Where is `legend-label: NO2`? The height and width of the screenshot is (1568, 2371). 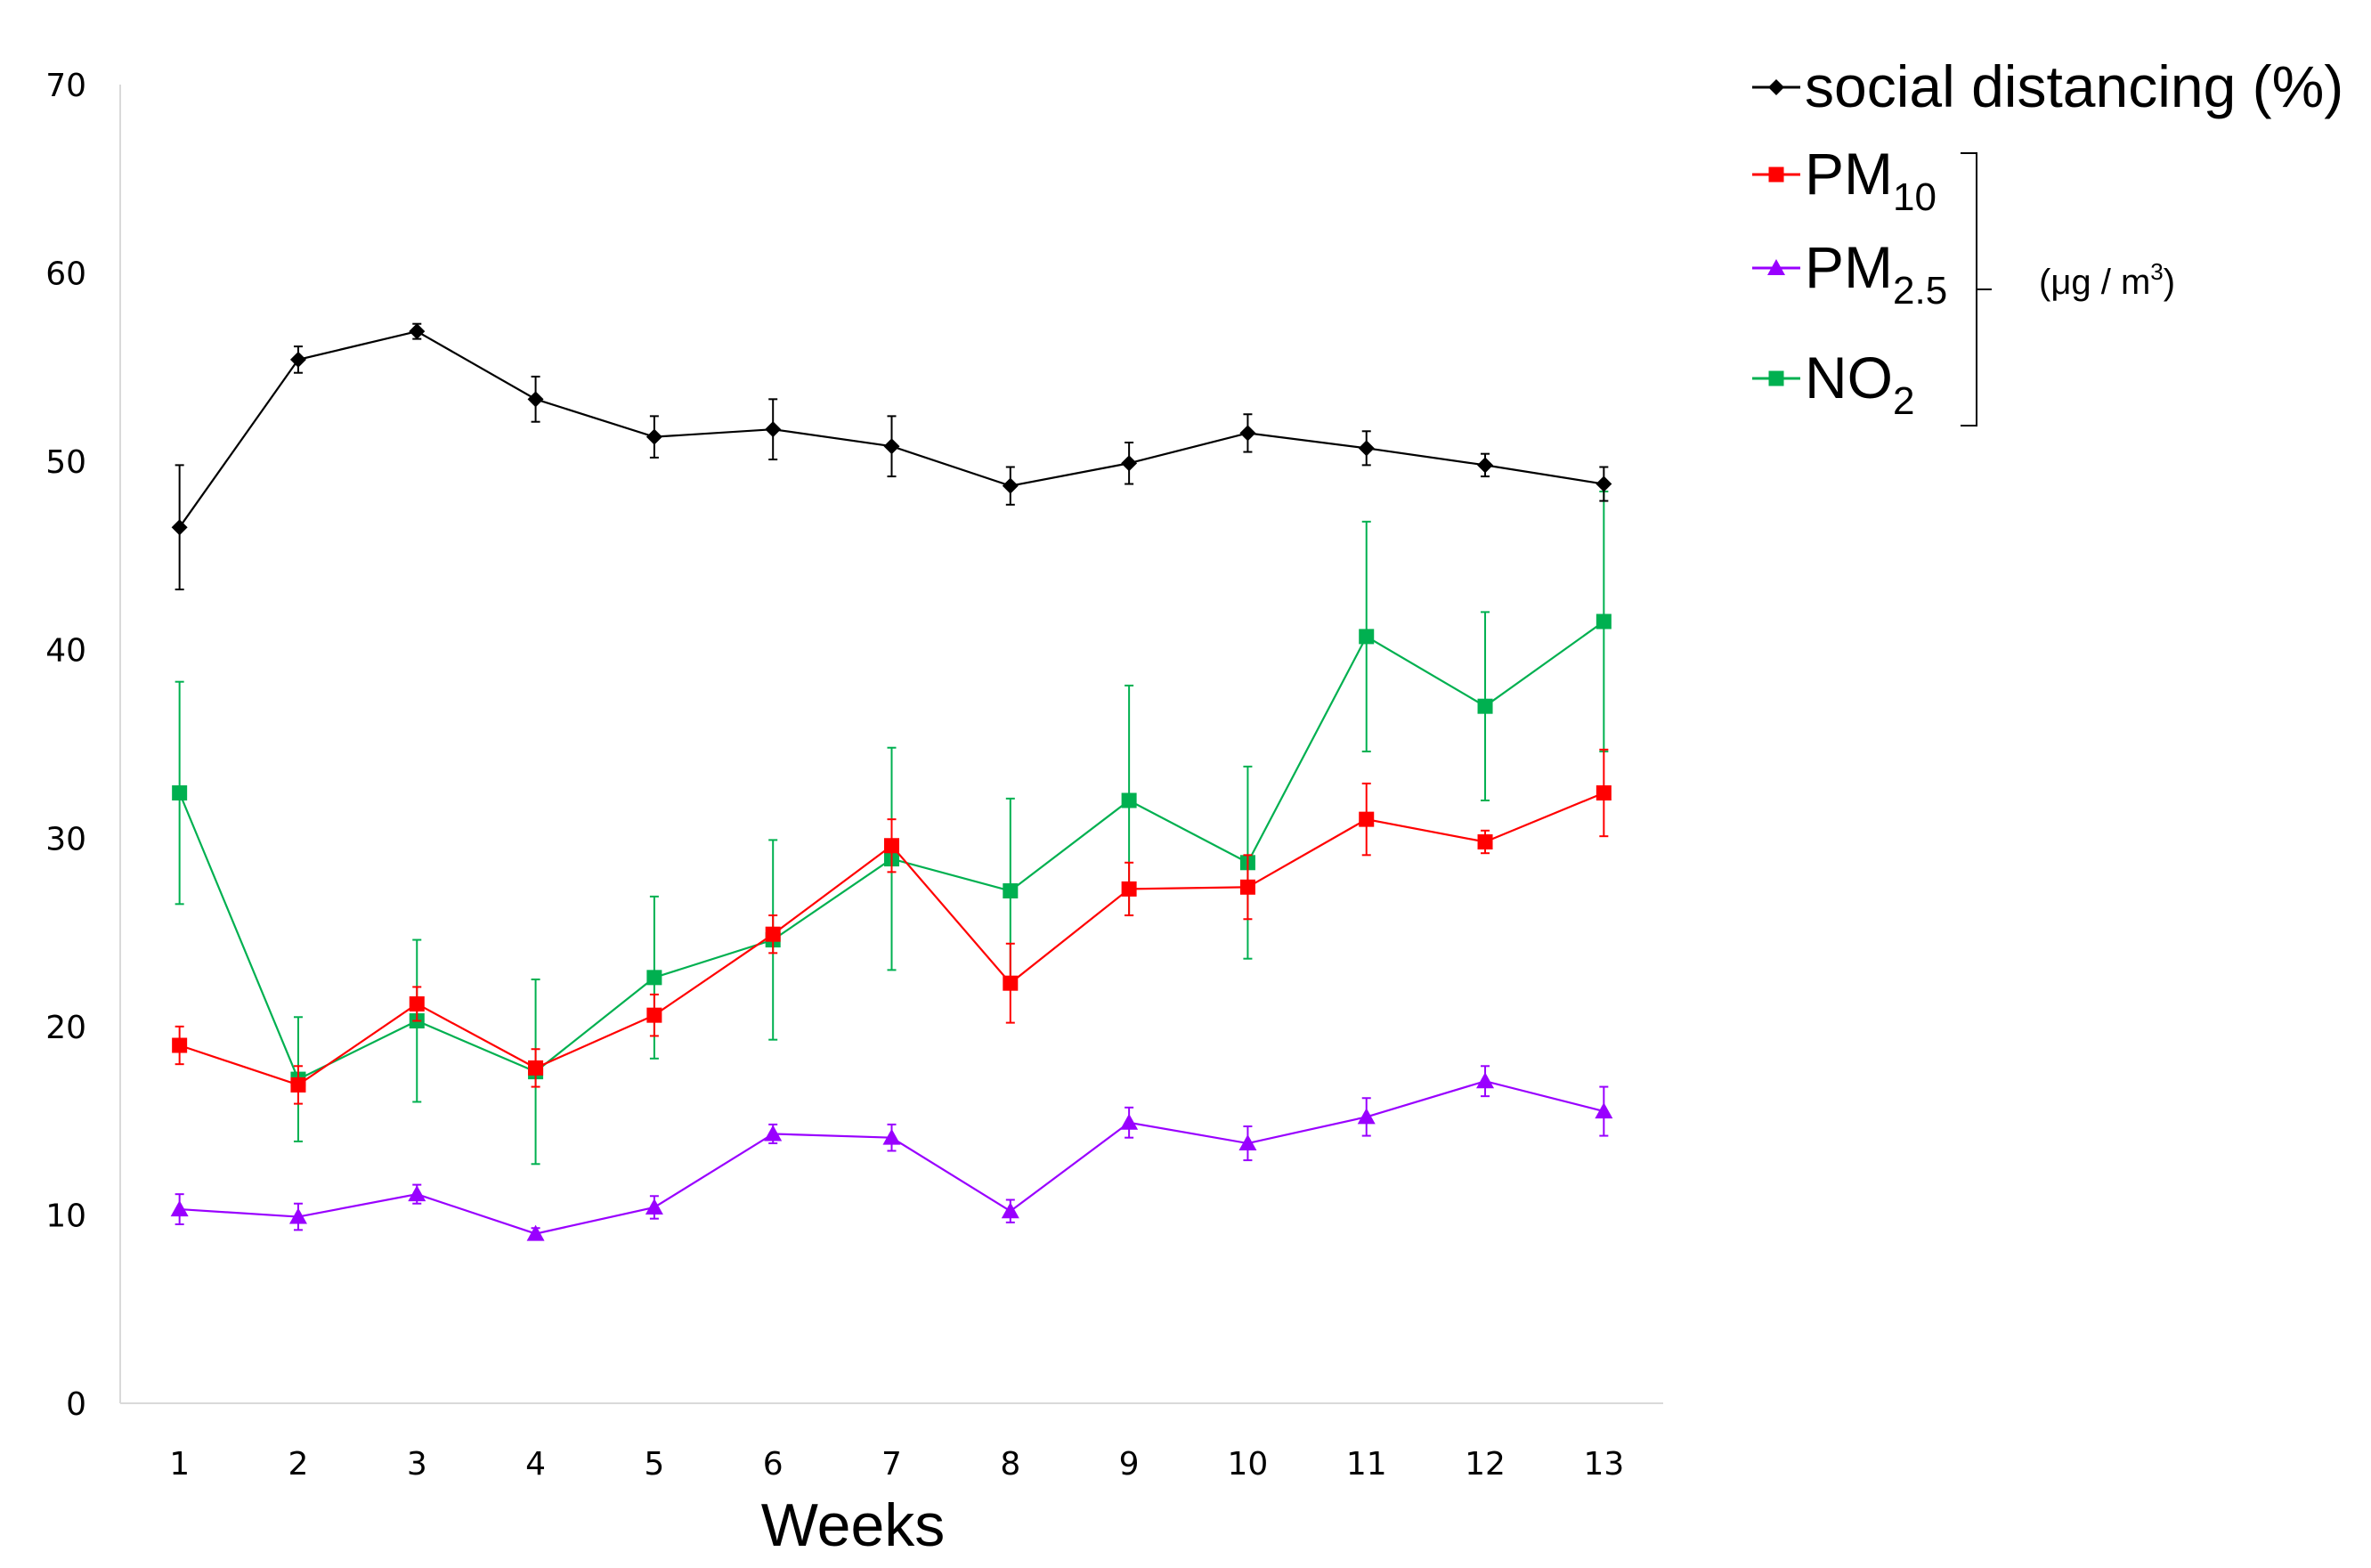
legend-label: NO2 is located at coordinates (1859, 384).